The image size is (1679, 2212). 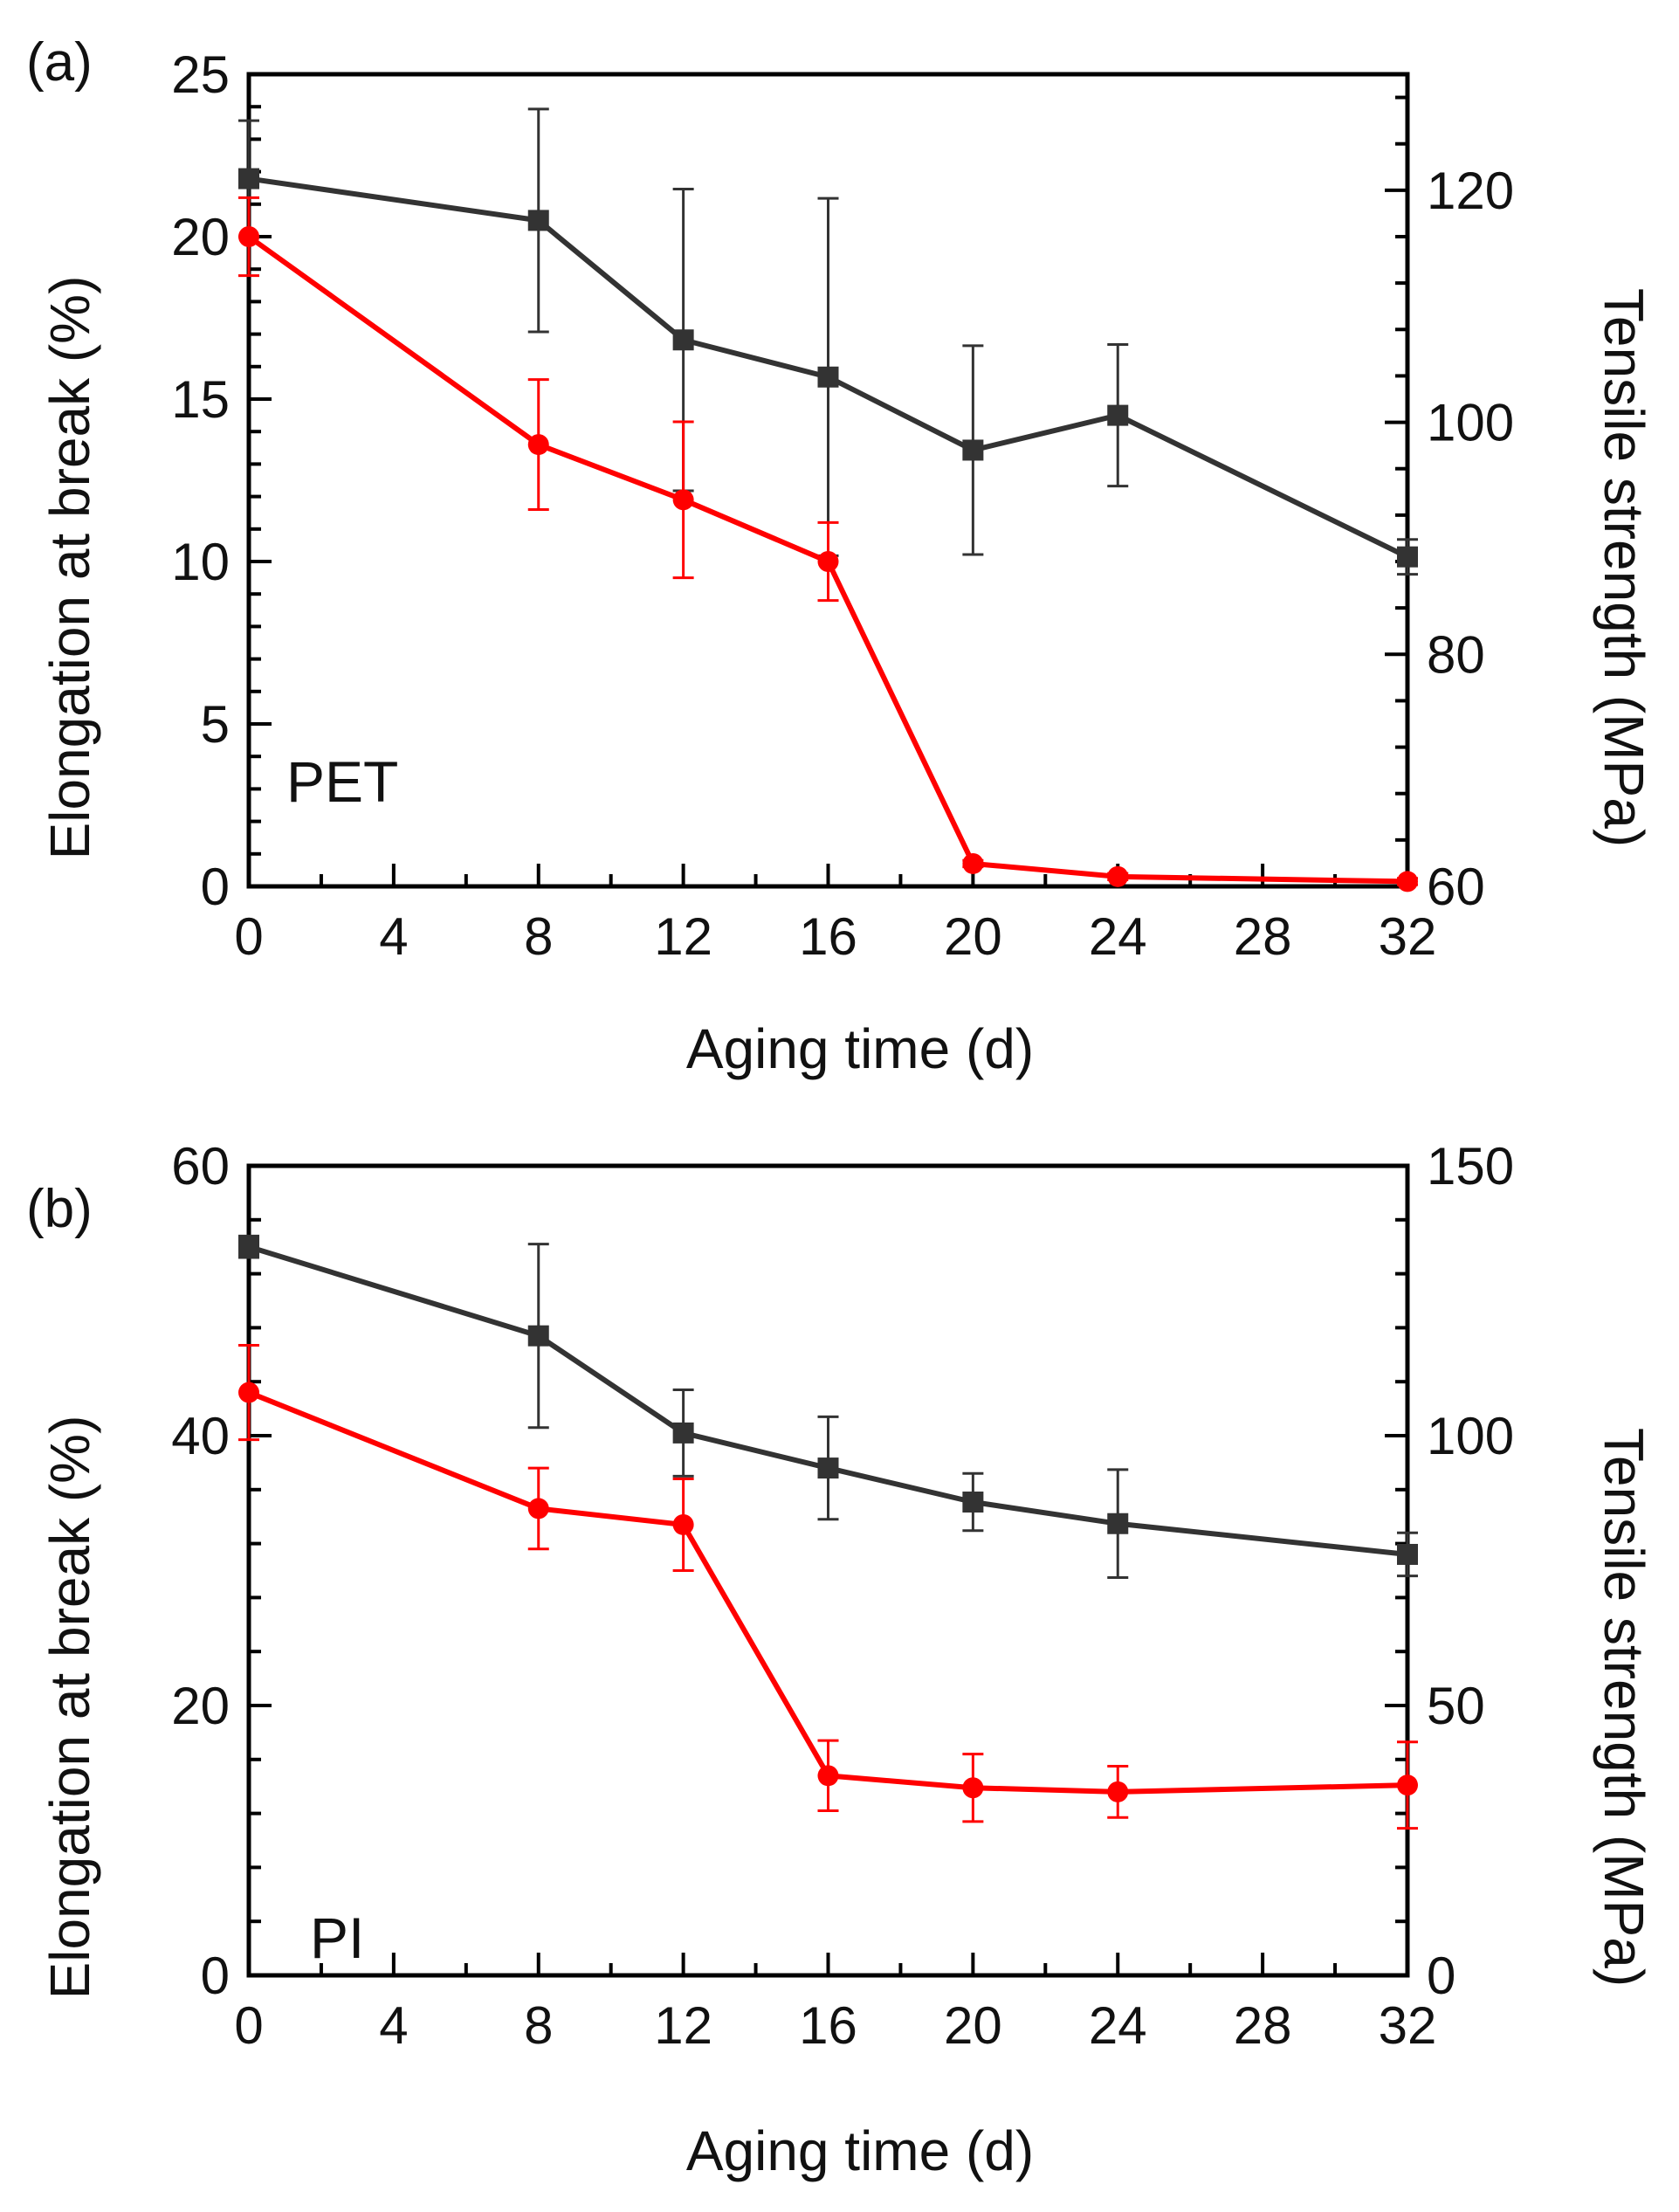 What do you see at coordinates (200, 562) in the screenshot?
I see `y-left-tick-label: 10` at bounding box center [200, 562].